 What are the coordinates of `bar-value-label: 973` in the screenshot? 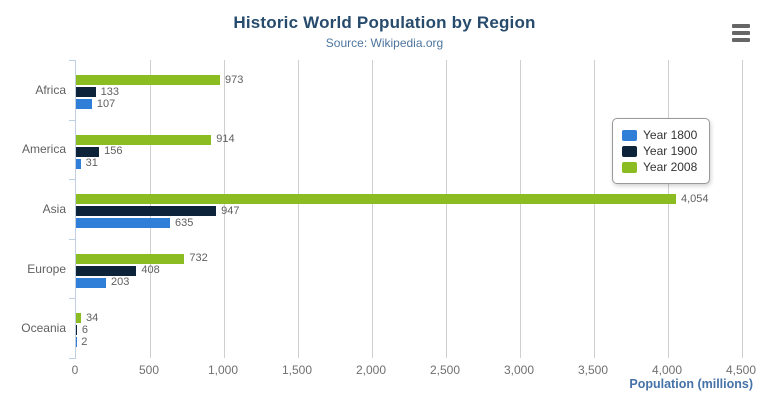 It's located at (234, 79).